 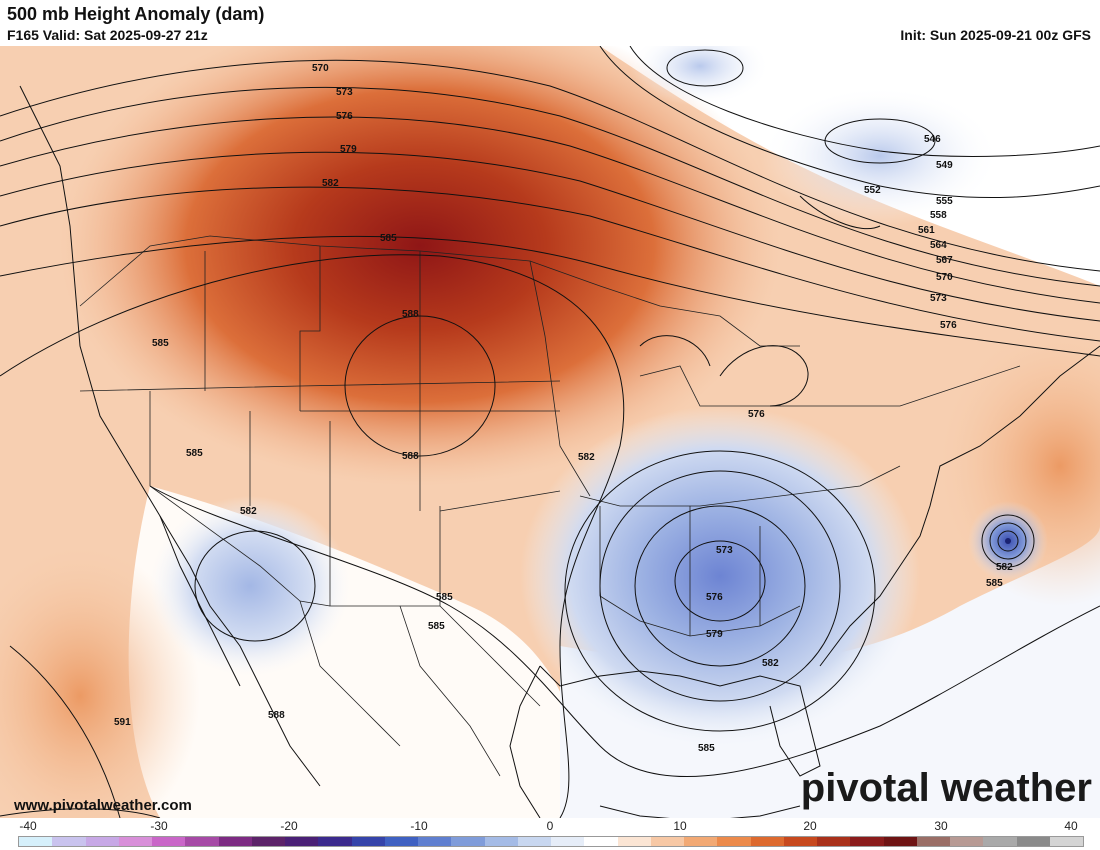 I want to click on hurricane-center-marker, so click(x=1008, y=541).